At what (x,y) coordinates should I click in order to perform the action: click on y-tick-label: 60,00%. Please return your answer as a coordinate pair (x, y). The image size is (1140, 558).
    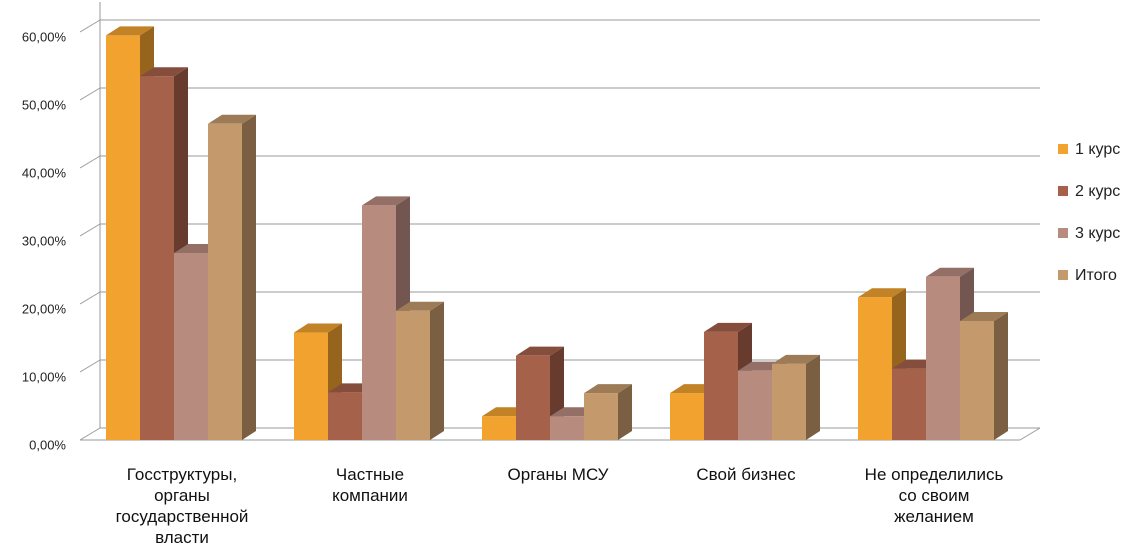
    Looking at the image, I should click on (44, 36).